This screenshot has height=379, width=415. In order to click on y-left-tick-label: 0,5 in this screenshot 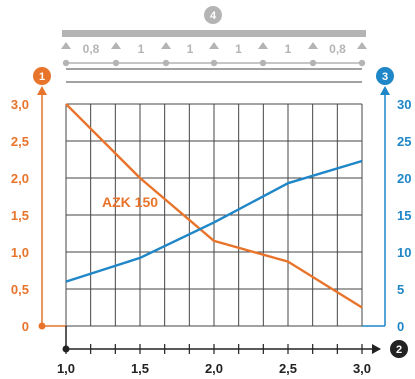, I will do `click(20, 289)`.